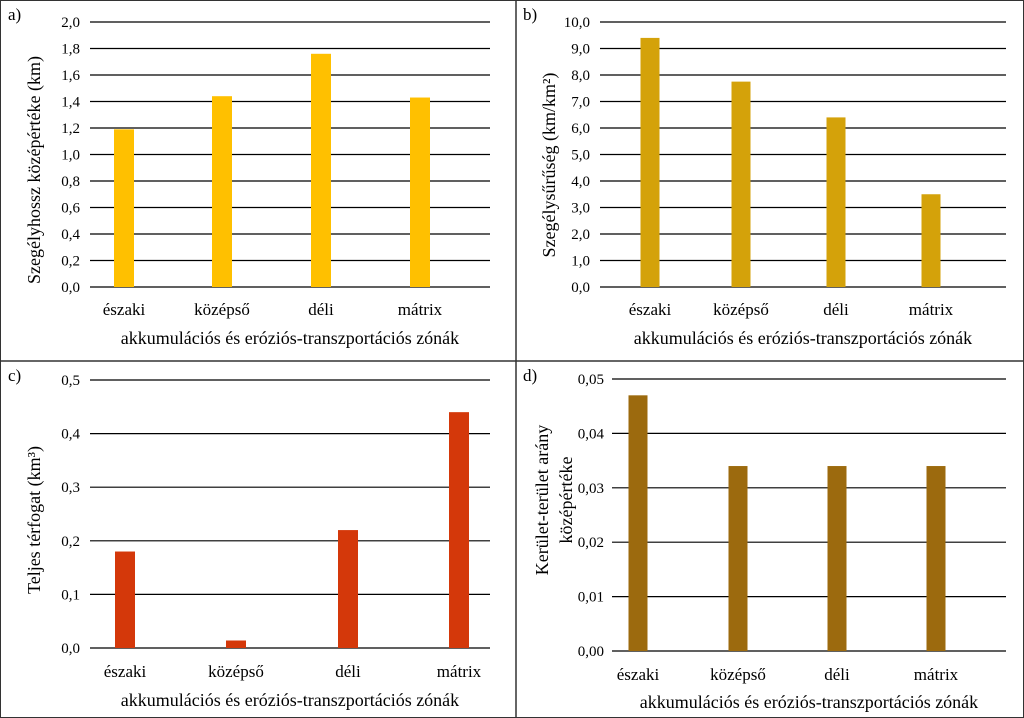 This screenshot has height=718, width=1024. Describe the element at coordinates (580, 76) in the screenshot. I see `y-tick-label: 8,0` at that location.